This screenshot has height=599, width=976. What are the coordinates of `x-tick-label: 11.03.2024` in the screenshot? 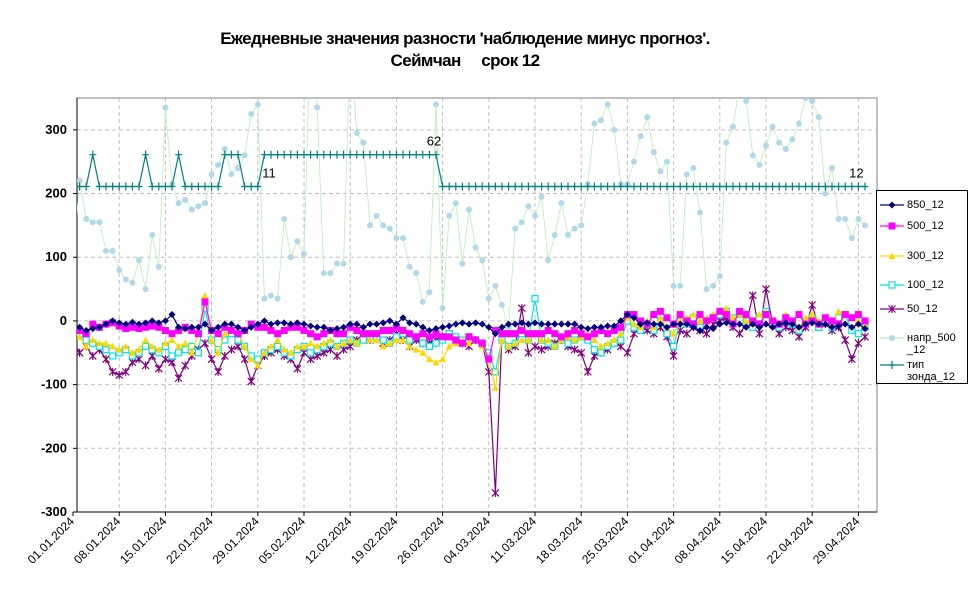 It's located at (513, 540).